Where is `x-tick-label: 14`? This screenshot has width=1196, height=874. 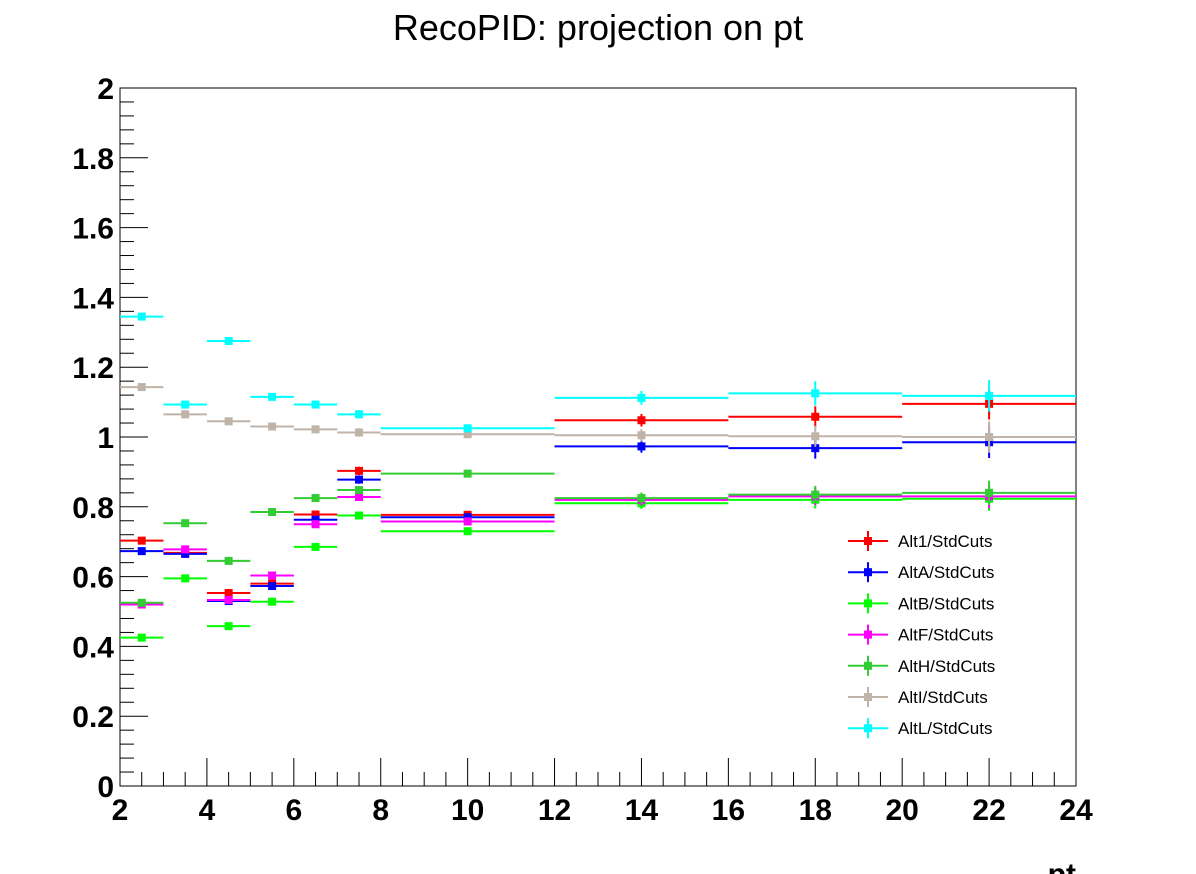
x-tick-label: 14 is located at coordinates (642, 810).